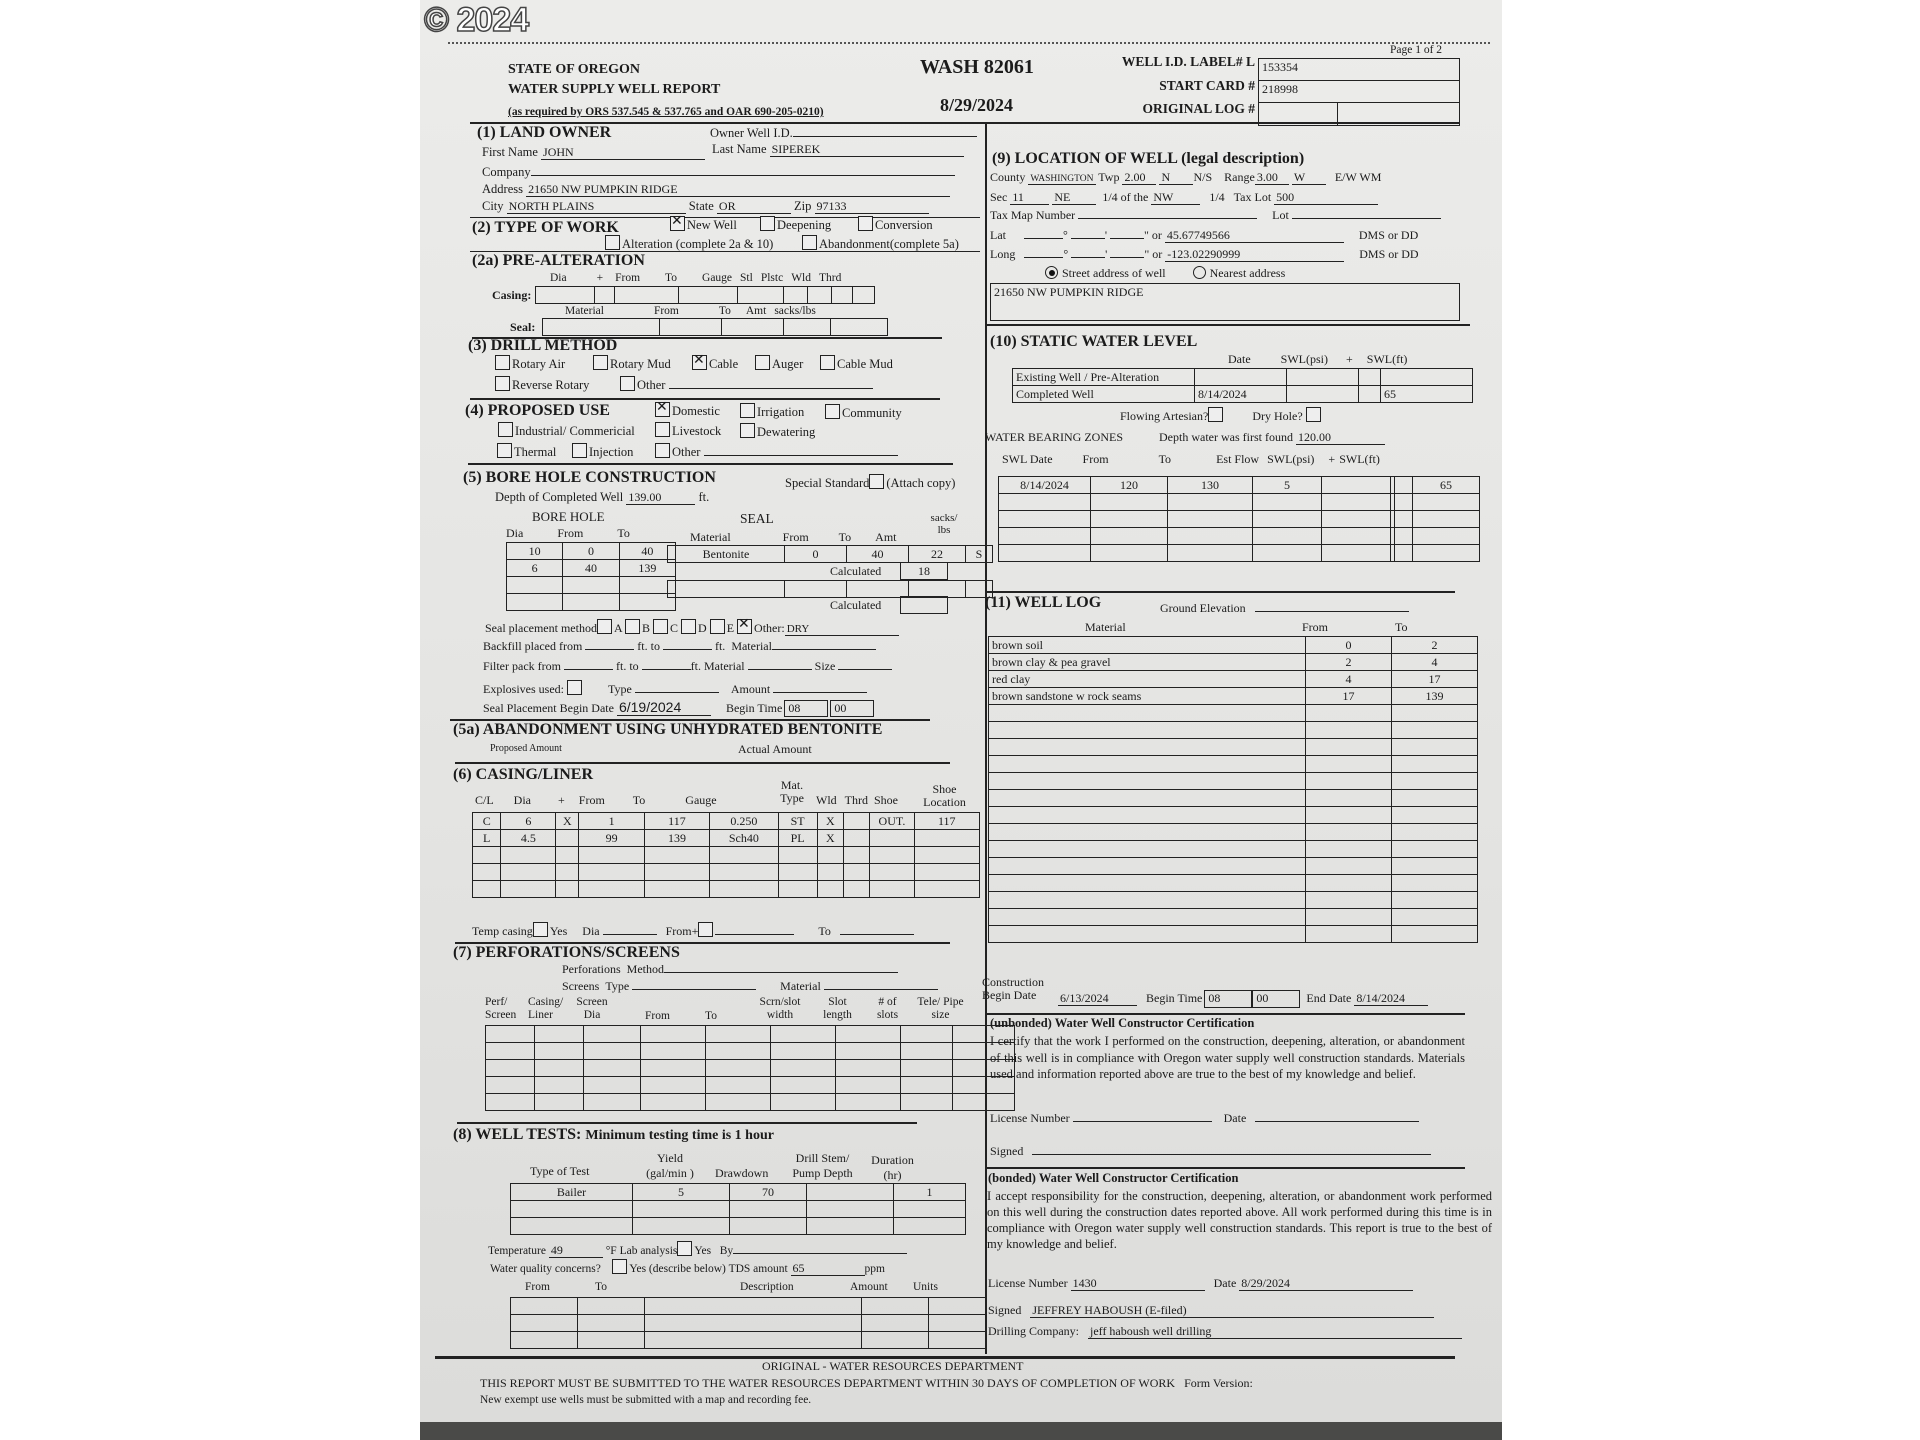 The width and height of the screenshot is (1920, 1440). I want to click on seal-table: Bentonite 0 40 22 S, so click(830, 554).